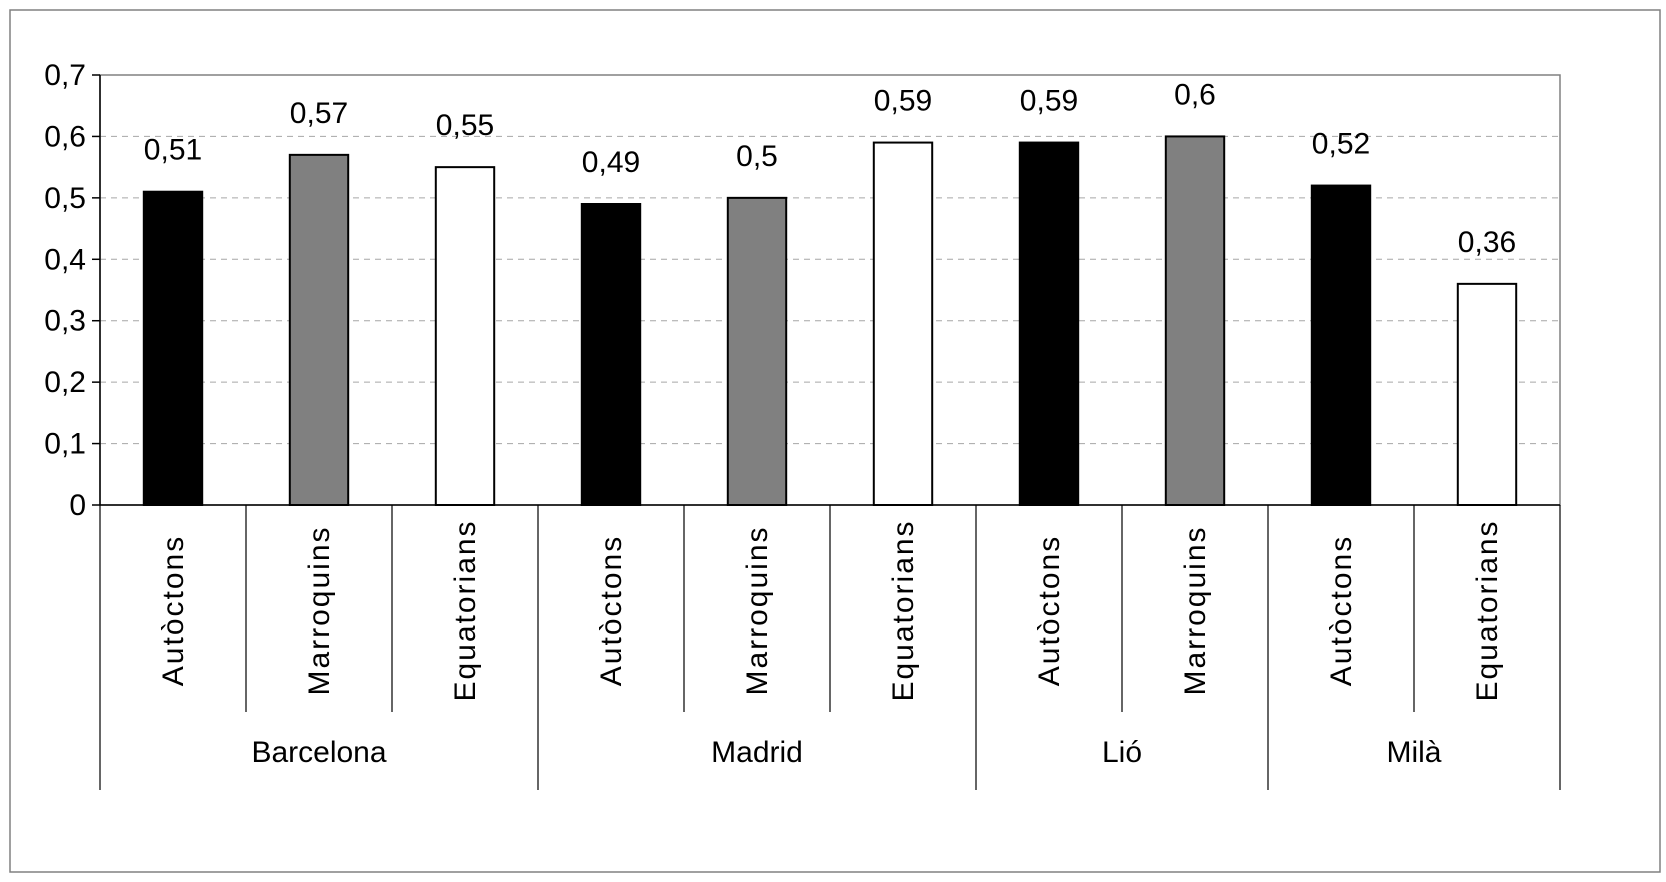 Image resolution: width=1666 pixels, height=882 pixels. I want to click on data-label: 0,5, so click(757, 156).